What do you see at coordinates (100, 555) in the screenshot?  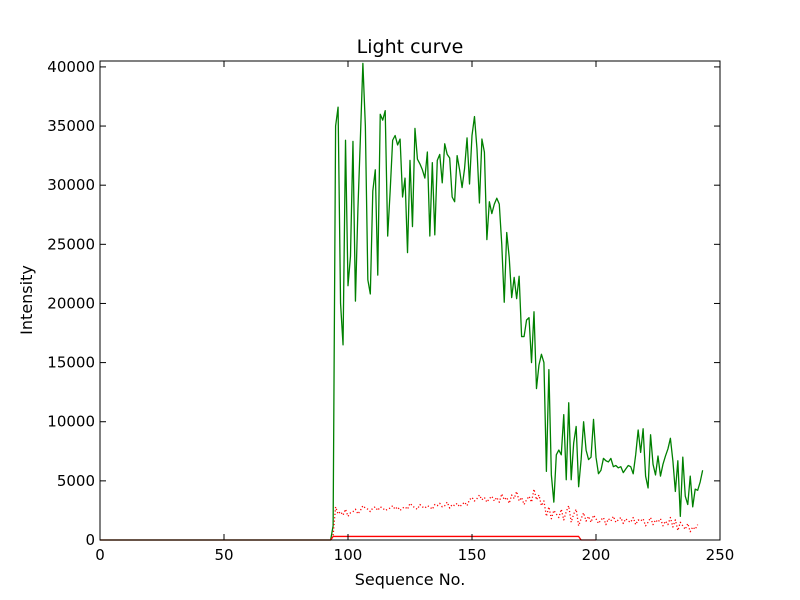 I see `x-tick-label: 0` at bounding box center [100, 555].